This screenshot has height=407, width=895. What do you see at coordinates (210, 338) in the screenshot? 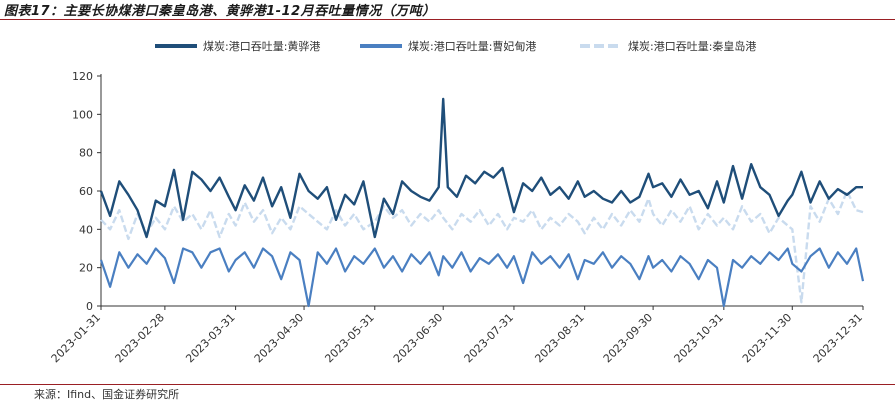
I see `x-tick-label: 2023-03-31` at bounding box center [210, 338].